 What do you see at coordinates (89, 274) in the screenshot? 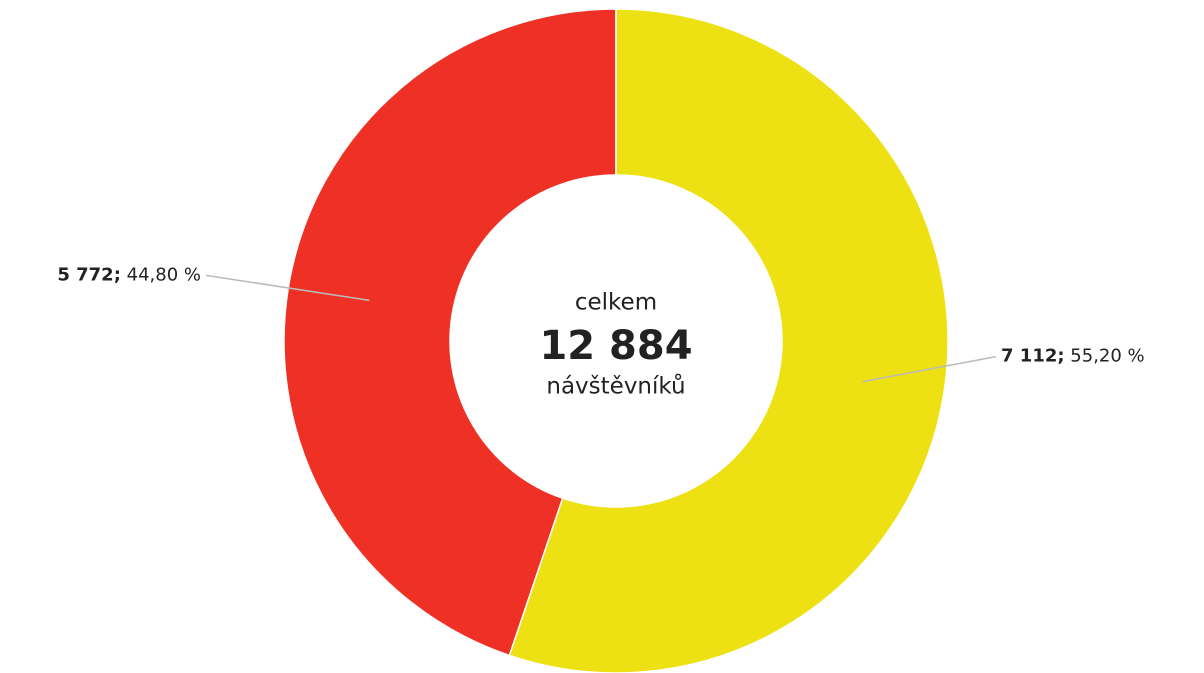
I see `slice-value-label: 5 772;` at bounding box center [89, 274].